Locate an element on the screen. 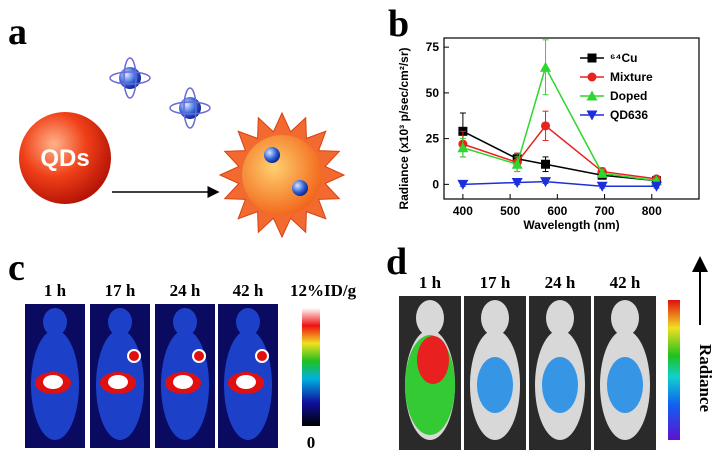 This screenshot has height=461, width=714. y-axis-label: Radiance (x10³ p/sec/cm²/sr) is located at coordinates (404, 128).